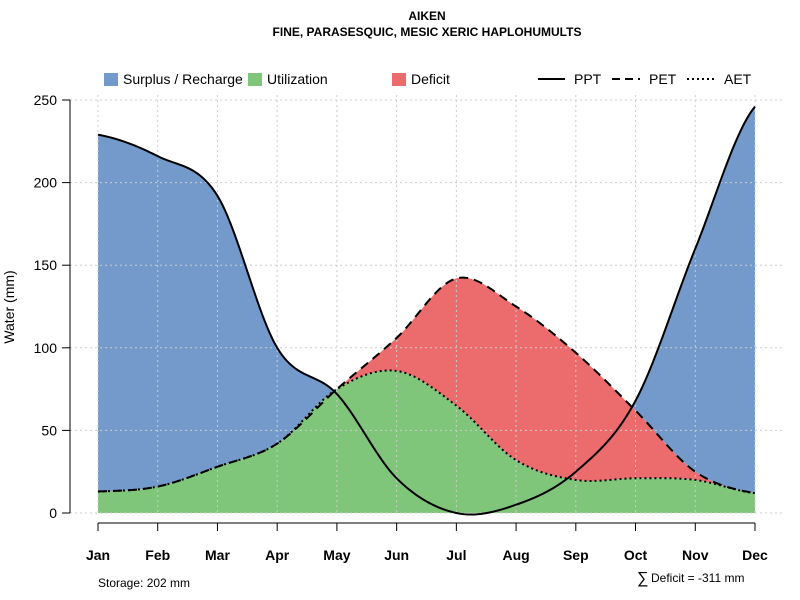 This screenshot has width=800, height=600. Describe the element at coordinates (515, 555) in the screenshot. I see `x-tick-label-aug: Aug` at that location.